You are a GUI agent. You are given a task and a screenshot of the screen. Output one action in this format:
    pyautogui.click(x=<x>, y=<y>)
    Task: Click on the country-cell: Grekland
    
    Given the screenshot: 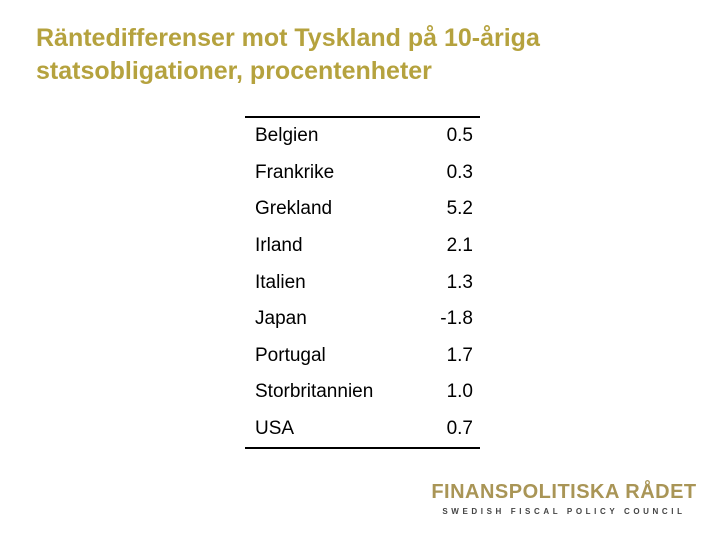 What is the action you would take?
    pyautogui.click(x=294, y=209)
    